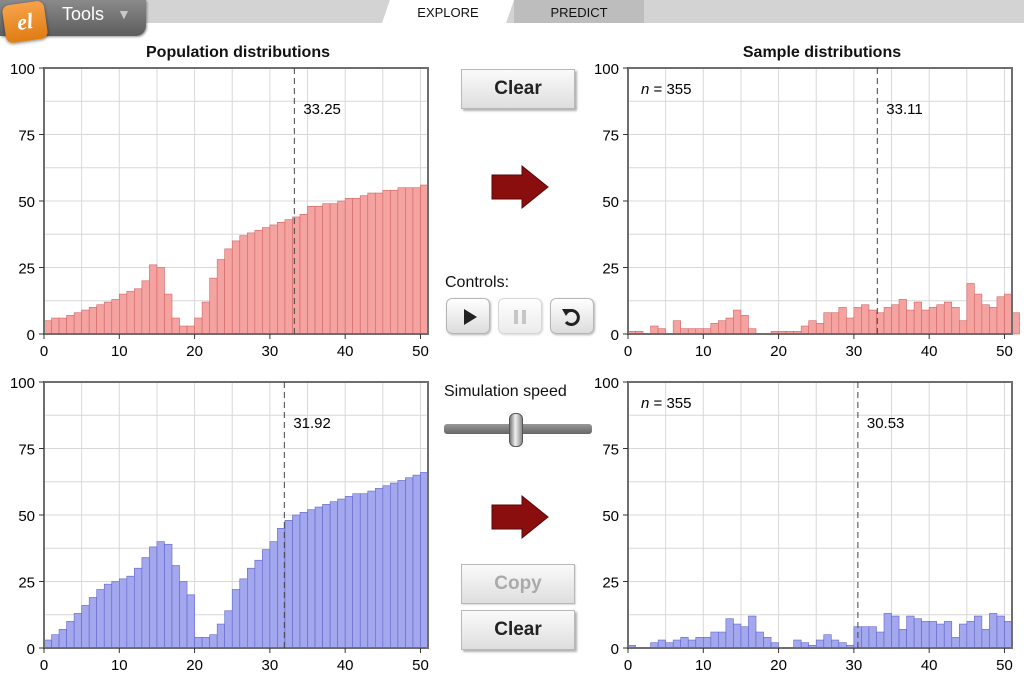 The height and width of the screenshot is (684, 1024). Describe the element at coordinates (505, 391) in the screenshot. I see `simulation-speed-label: Simulation speed` at that location.